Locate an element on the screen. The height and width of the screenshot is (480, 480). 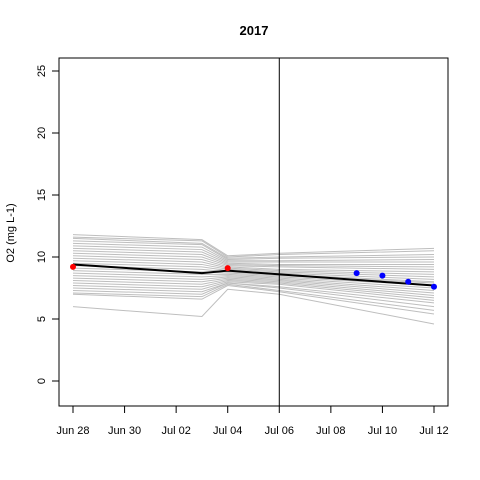
y-tick-label-2: 5 is located at coordinates (42, 319).